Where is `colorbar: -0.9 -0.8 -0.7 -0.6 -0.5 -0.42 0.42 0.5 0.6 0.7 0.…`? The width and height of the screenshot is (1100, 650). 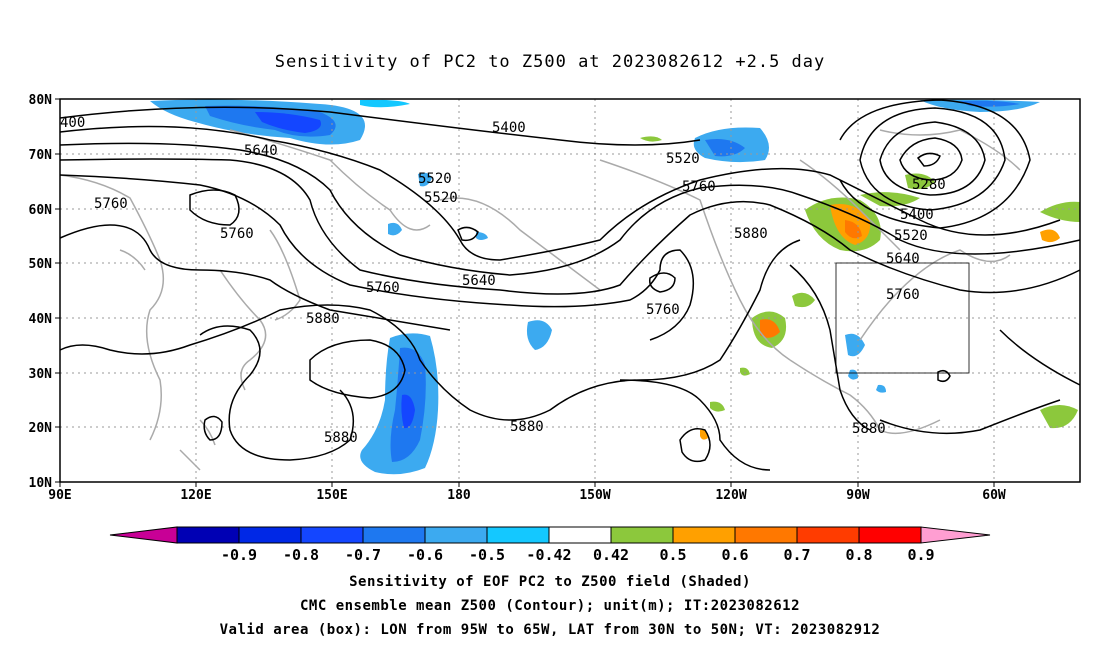 colorbar: -0.9 -0.8 -0.7 -0.6 -0.5 -0.42 0.42 0.5 0.6 0.7 0.… is located at coordinates (550, 545).